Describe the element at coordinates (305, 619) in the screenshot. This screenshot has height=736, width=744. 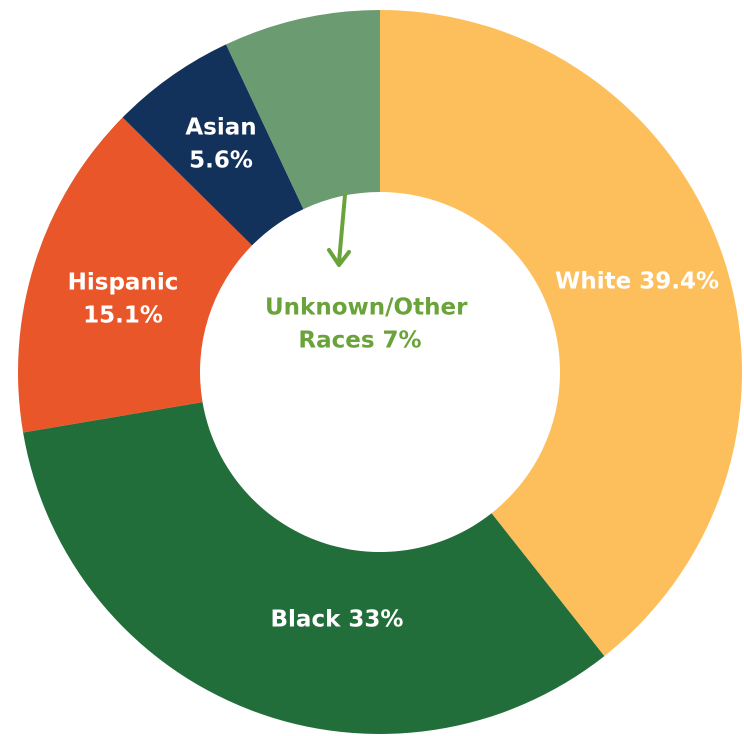
I see `category-label: Black` at that location.